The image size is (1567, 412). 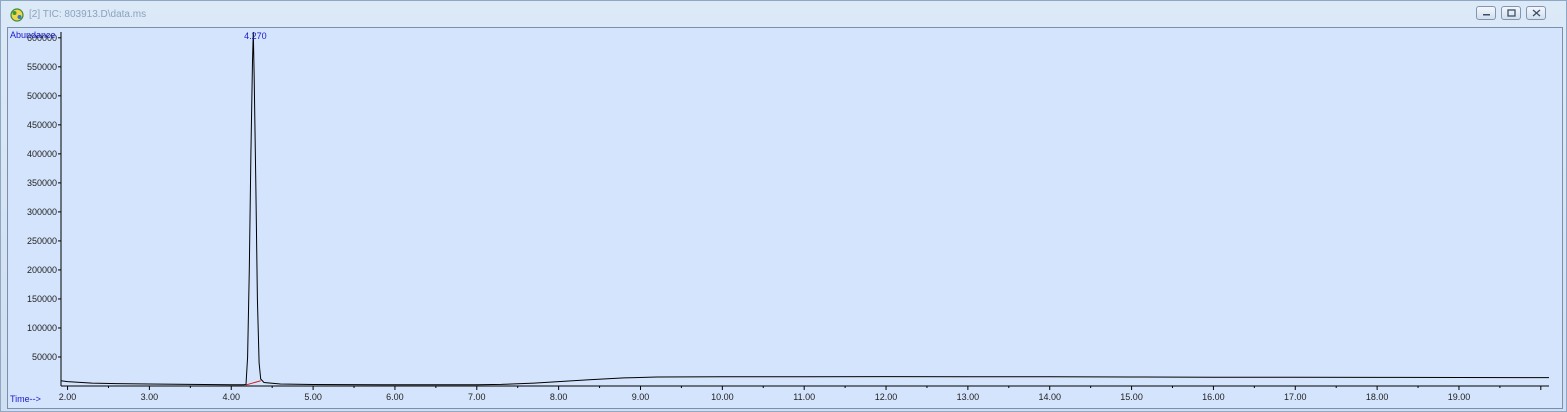 What do you see at coordinates (44, 357) in the screenshot?
I see `y-tick-label: 50000` at bounding box center [44, 357].